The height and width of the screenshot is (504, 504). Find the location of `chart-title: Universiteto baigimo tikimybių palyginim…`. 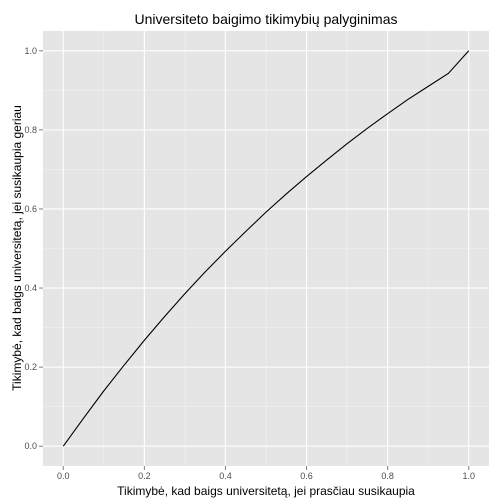

chart-title: Universiteto baigimo tikimybių palyginim… is located at coordinates (266, 19).